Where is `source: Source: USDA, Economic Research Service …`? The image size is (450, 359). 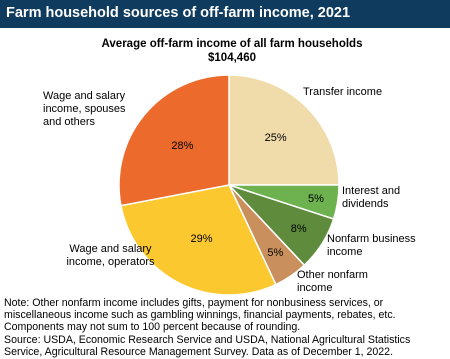 source: Source: USDA, Economic Research Service … is located at coordinates (207, 345).